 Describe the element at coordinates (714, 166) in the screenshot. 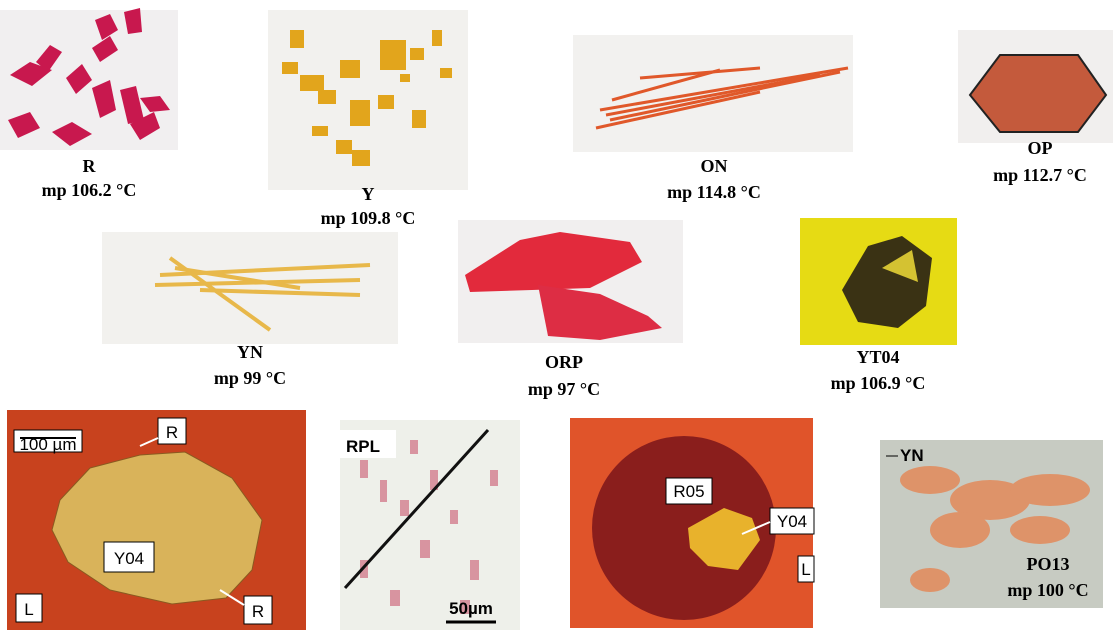

I see `panel-label: ON` at that location.